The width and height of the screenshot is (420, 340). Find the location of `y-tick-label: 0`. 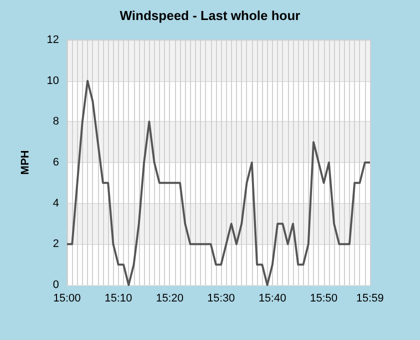

y-tick-label: 0 is located at coordinates (55, 285).